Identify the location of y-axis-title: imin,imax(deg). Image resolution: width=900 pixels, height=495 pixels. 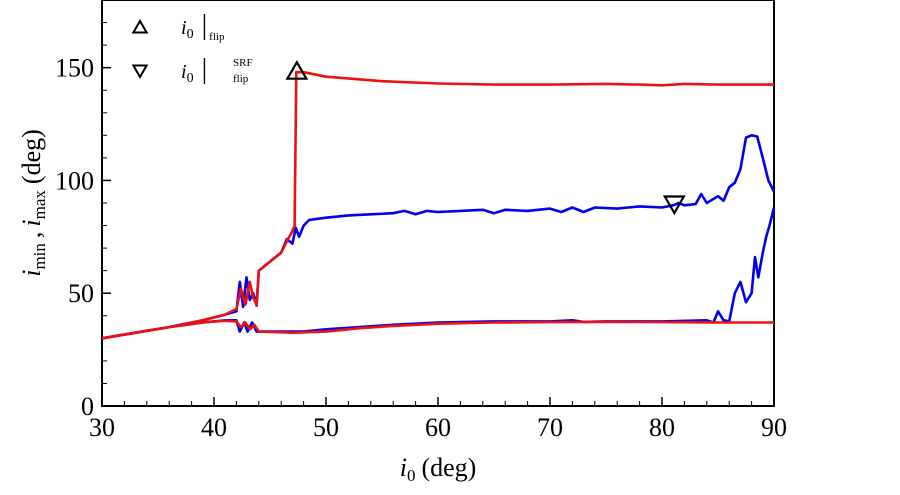
(33, 203).